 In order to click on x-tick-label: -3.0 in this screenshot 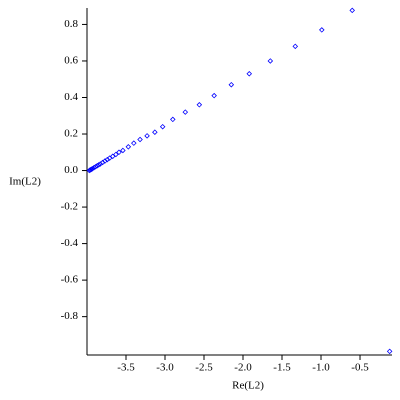, I will do `click(165, 368)`.